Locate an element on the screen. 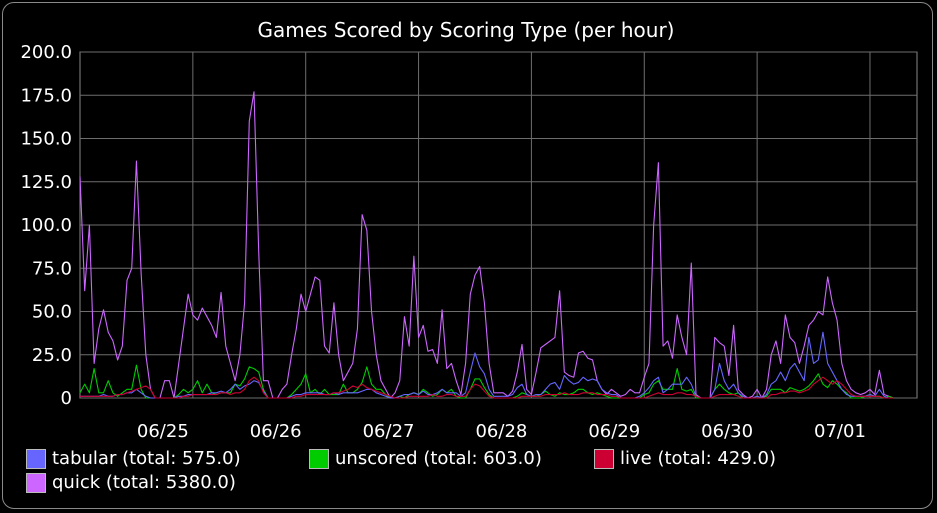 The height and width of the screenshot is (513, 937). legend-swatch-tabular is located at coordinates (36, 458).